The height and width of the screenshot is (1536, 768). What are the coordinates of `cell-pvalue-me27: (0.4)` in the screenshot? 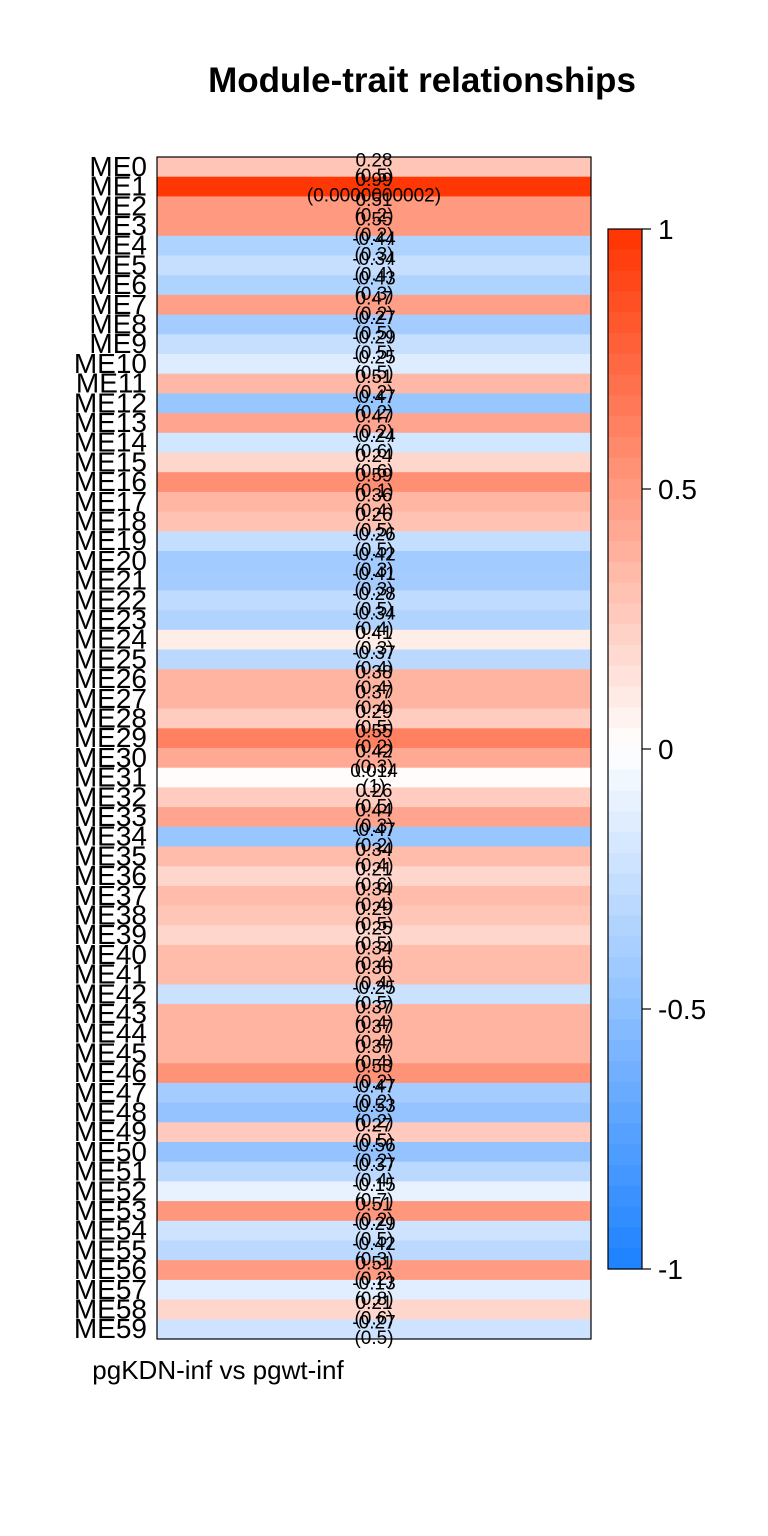 It's located at (373, 708).